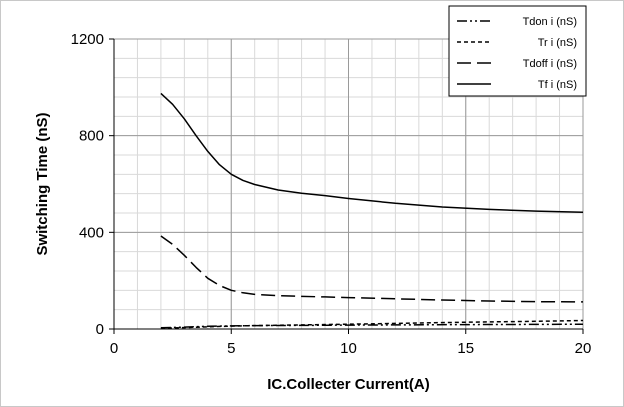  I want to click on x-tick-label: 5, so click(231, 348).